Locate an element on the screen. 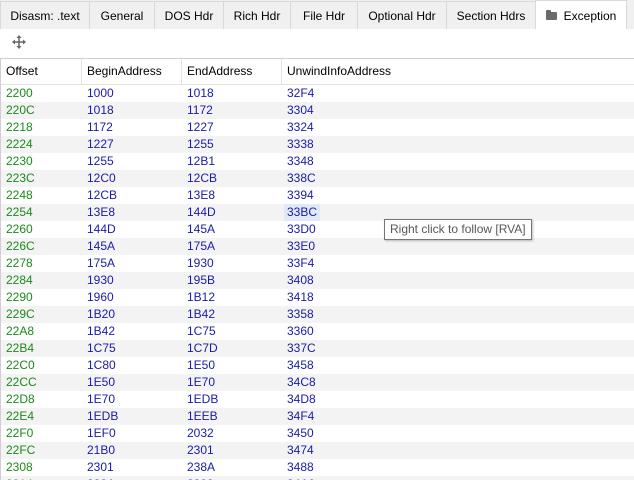  begin-address-cell: 1C75 is located at coordinates (101, 348).